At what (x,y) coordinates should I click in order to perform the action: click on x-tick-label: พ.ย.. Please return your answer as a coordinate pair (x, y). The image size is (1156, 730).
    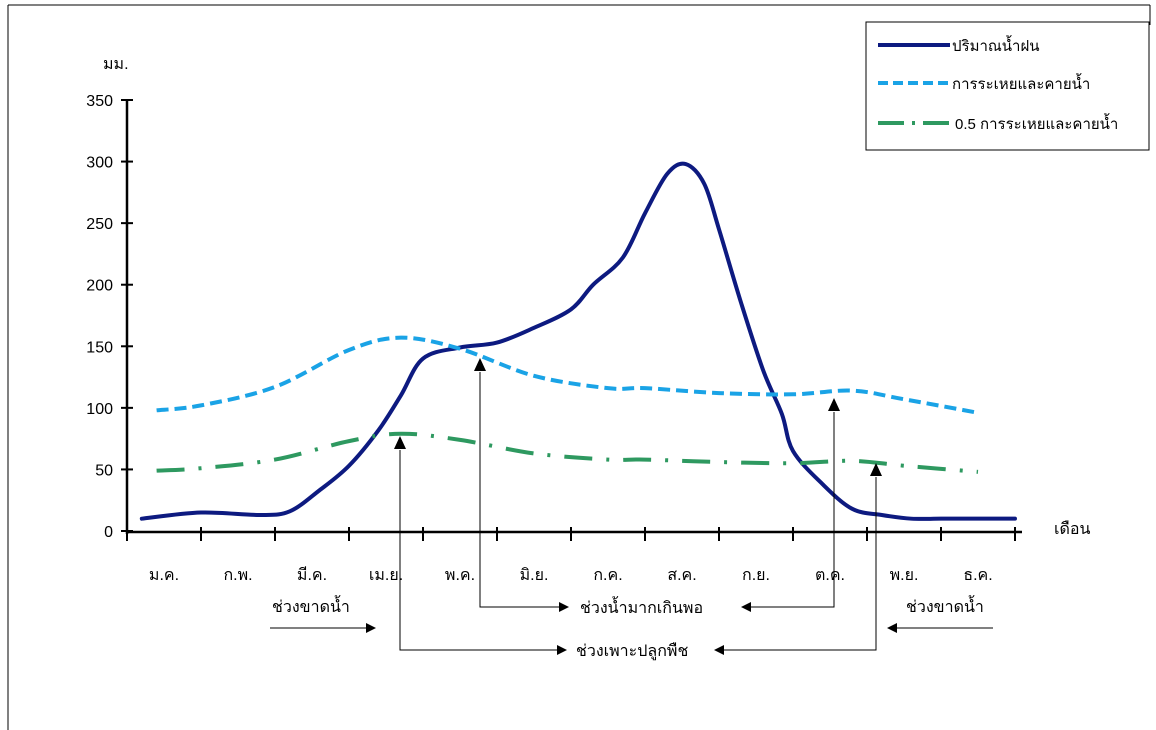
    Looking at the image, I should click on (904, 575).